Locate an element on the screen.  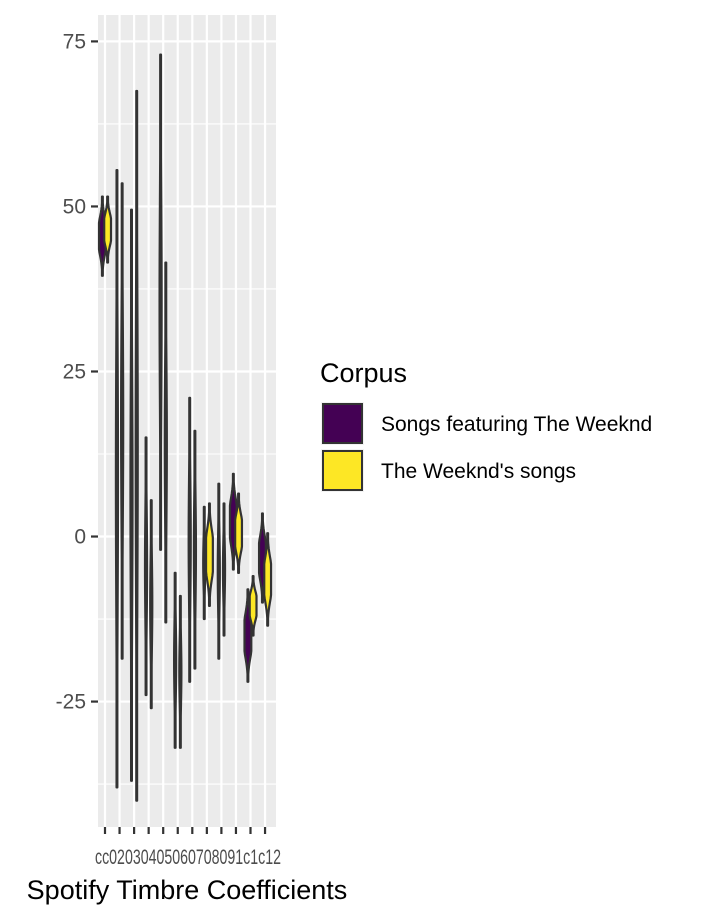
violin-featuring-c09 is located at coordinates (218, 571).